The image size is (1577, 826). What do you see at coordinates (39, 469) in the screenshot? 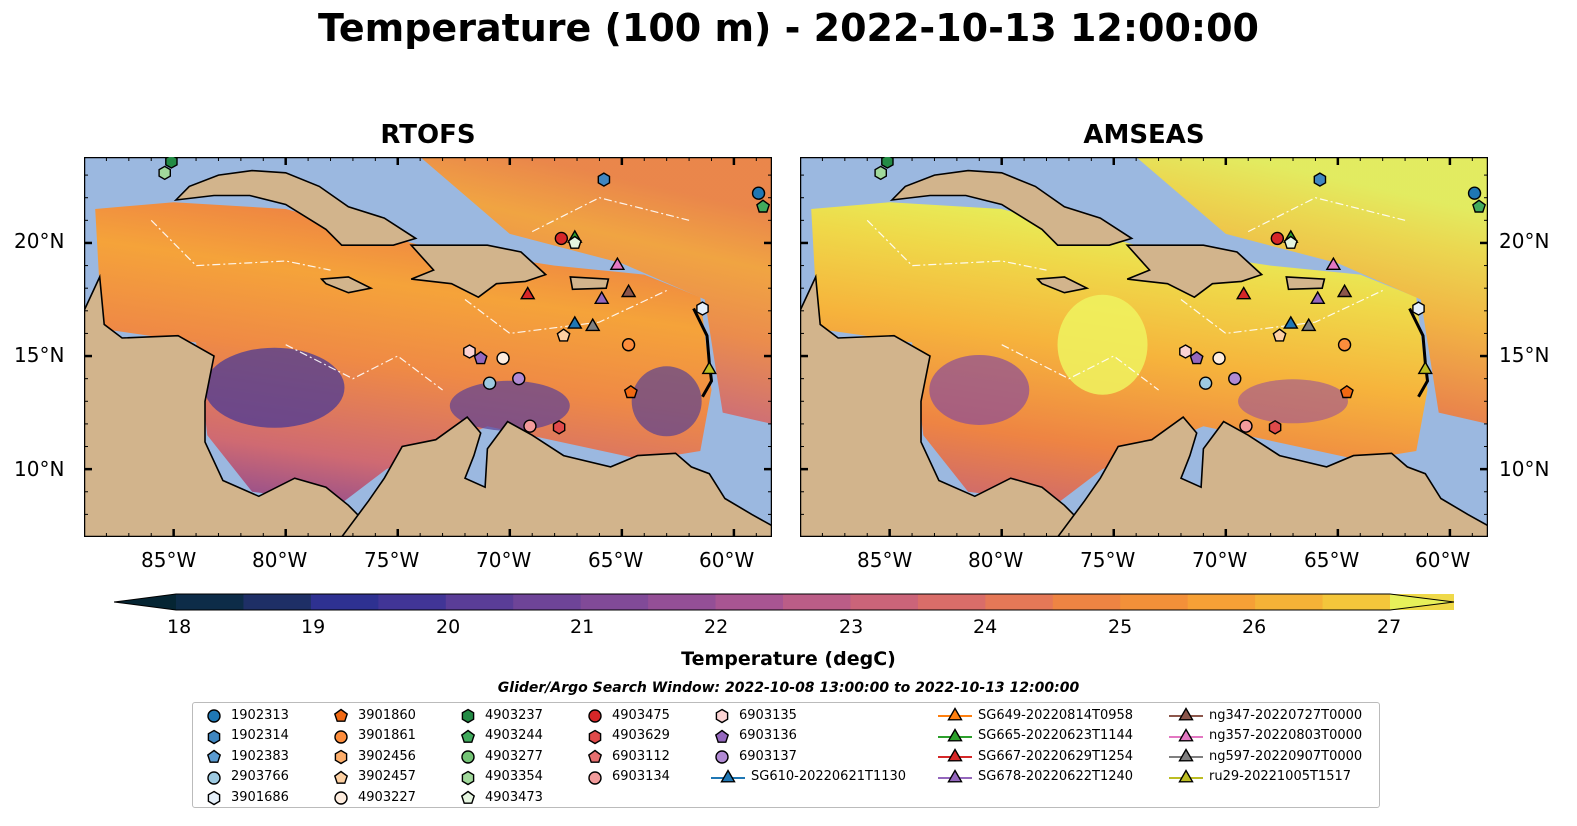
I see `lat-tick-left-10n: 10°N` at bounding box center [39, 469].